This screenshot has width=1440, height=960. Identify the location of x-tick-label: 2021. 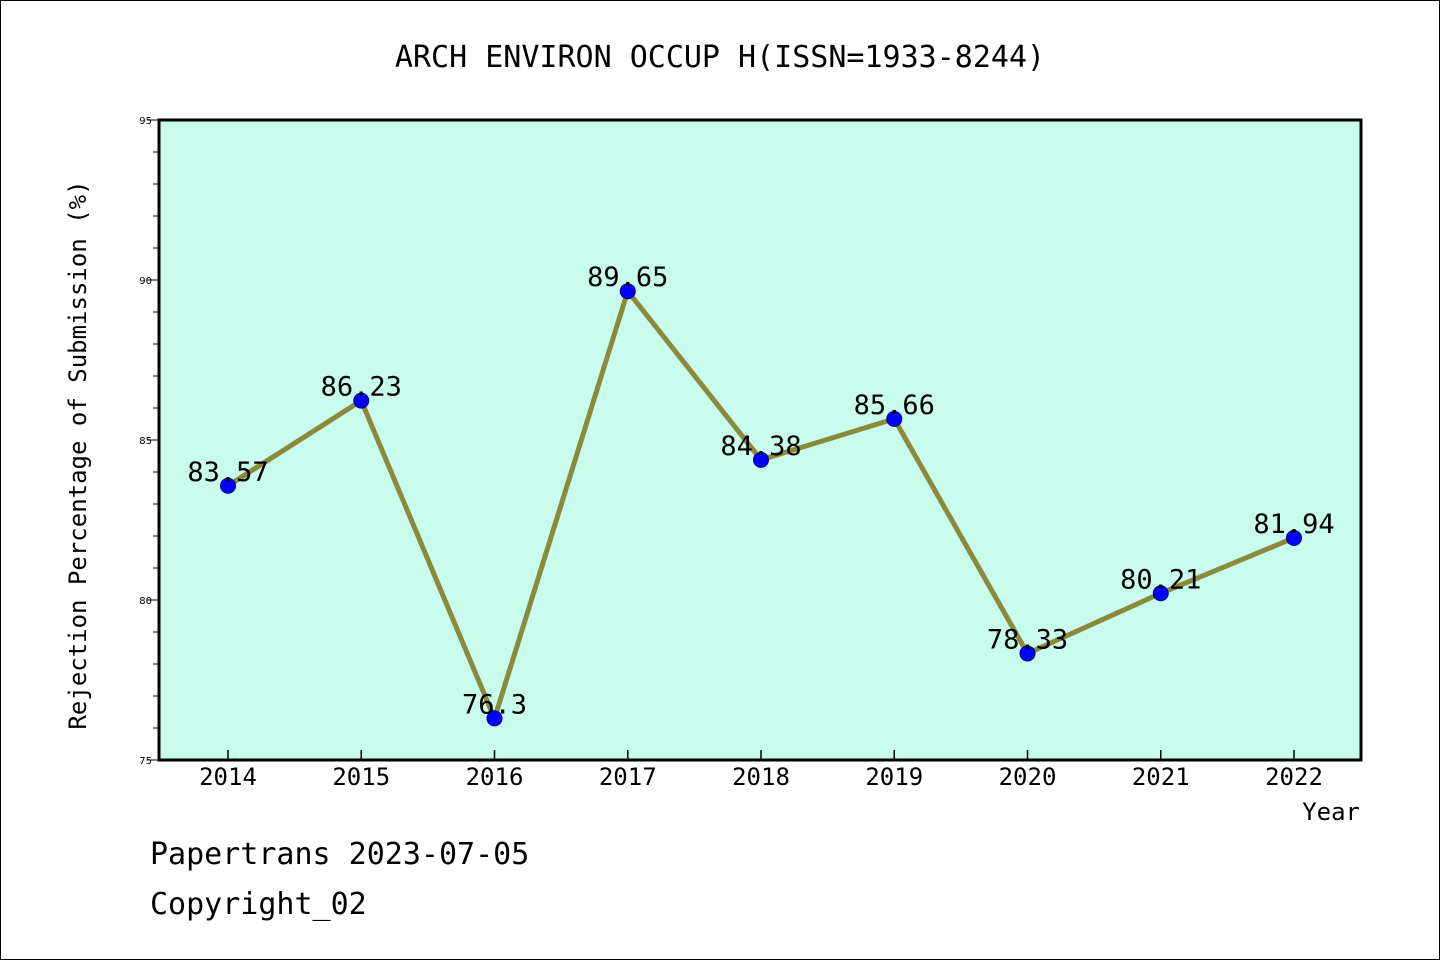
(1161, 777).